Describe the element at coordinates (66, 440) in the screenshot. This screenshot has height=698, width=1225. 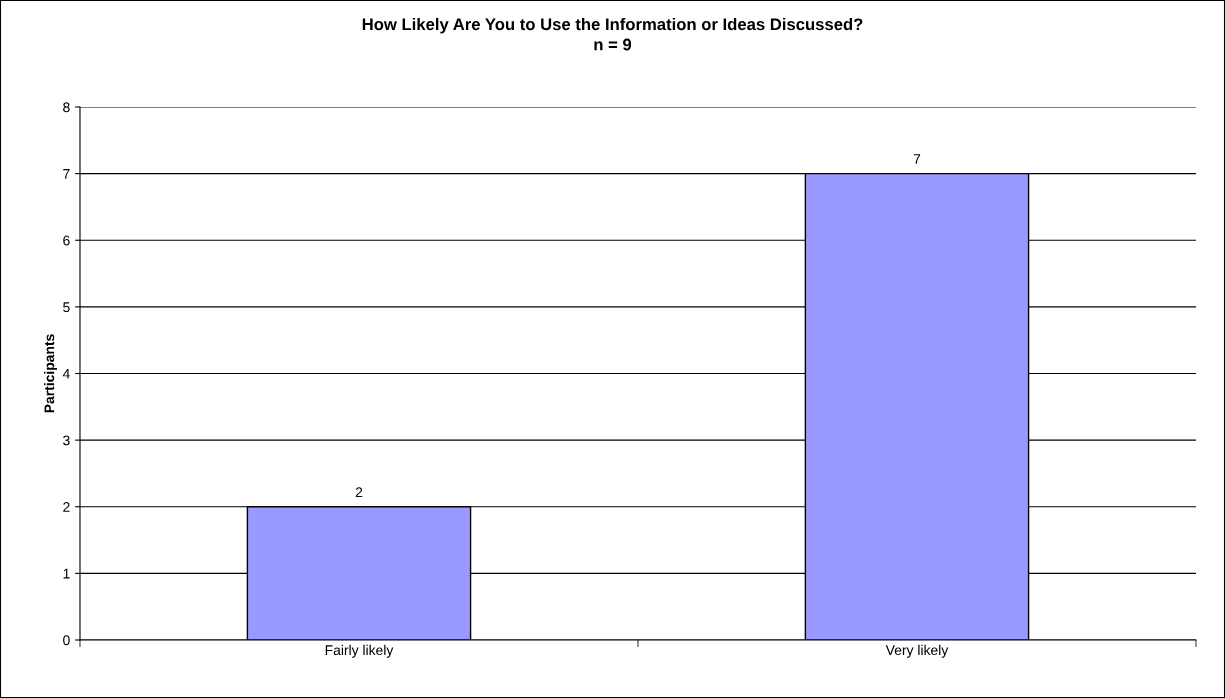
I see `y-tick-label: 3` at that location.